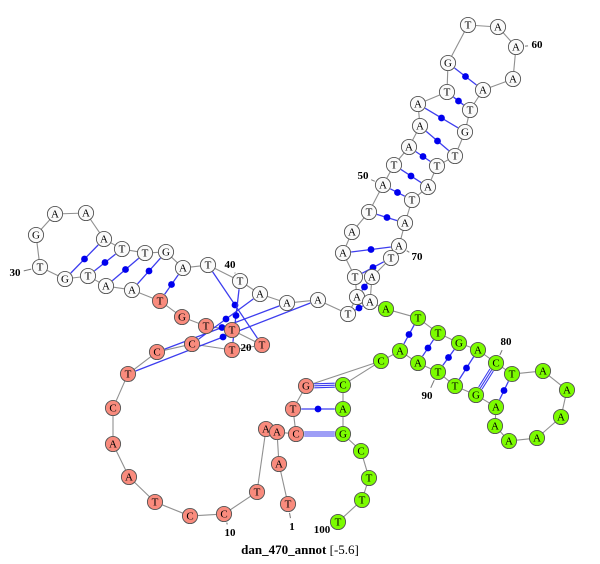  What do you see at coordinates (284, 549) in the screenshot?
I see `structure-name: dan_470_annot` at bounding box center [284, 549].